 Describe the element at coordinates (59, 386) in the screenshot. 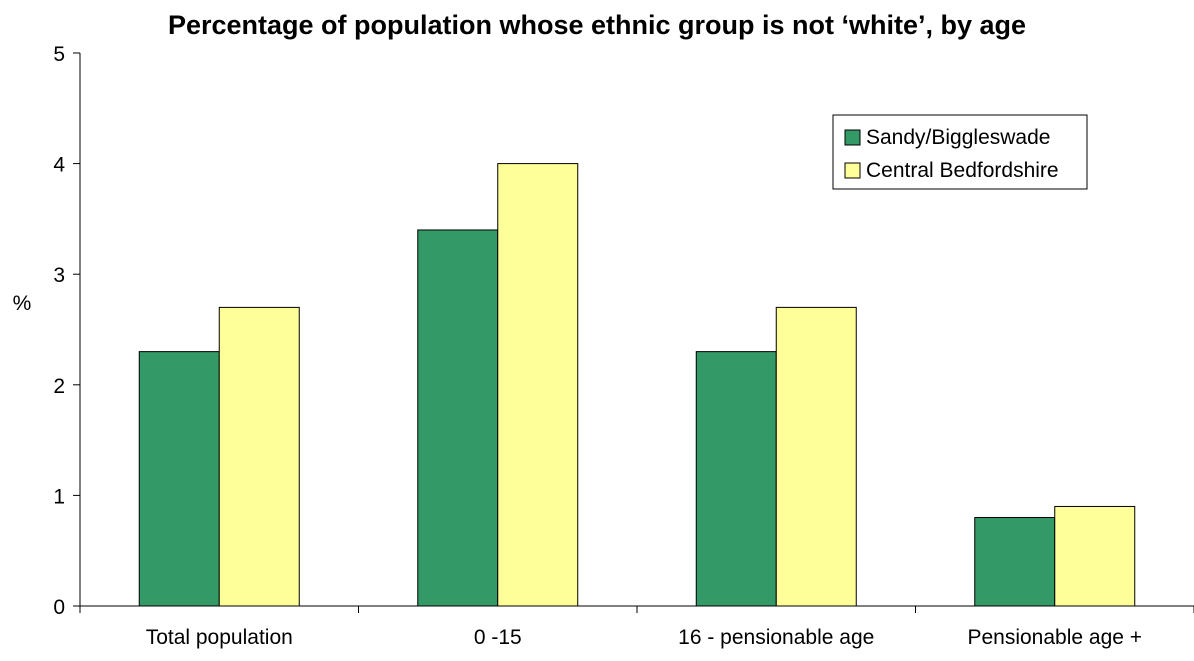

I see `y-tick-label: 2` at that location.